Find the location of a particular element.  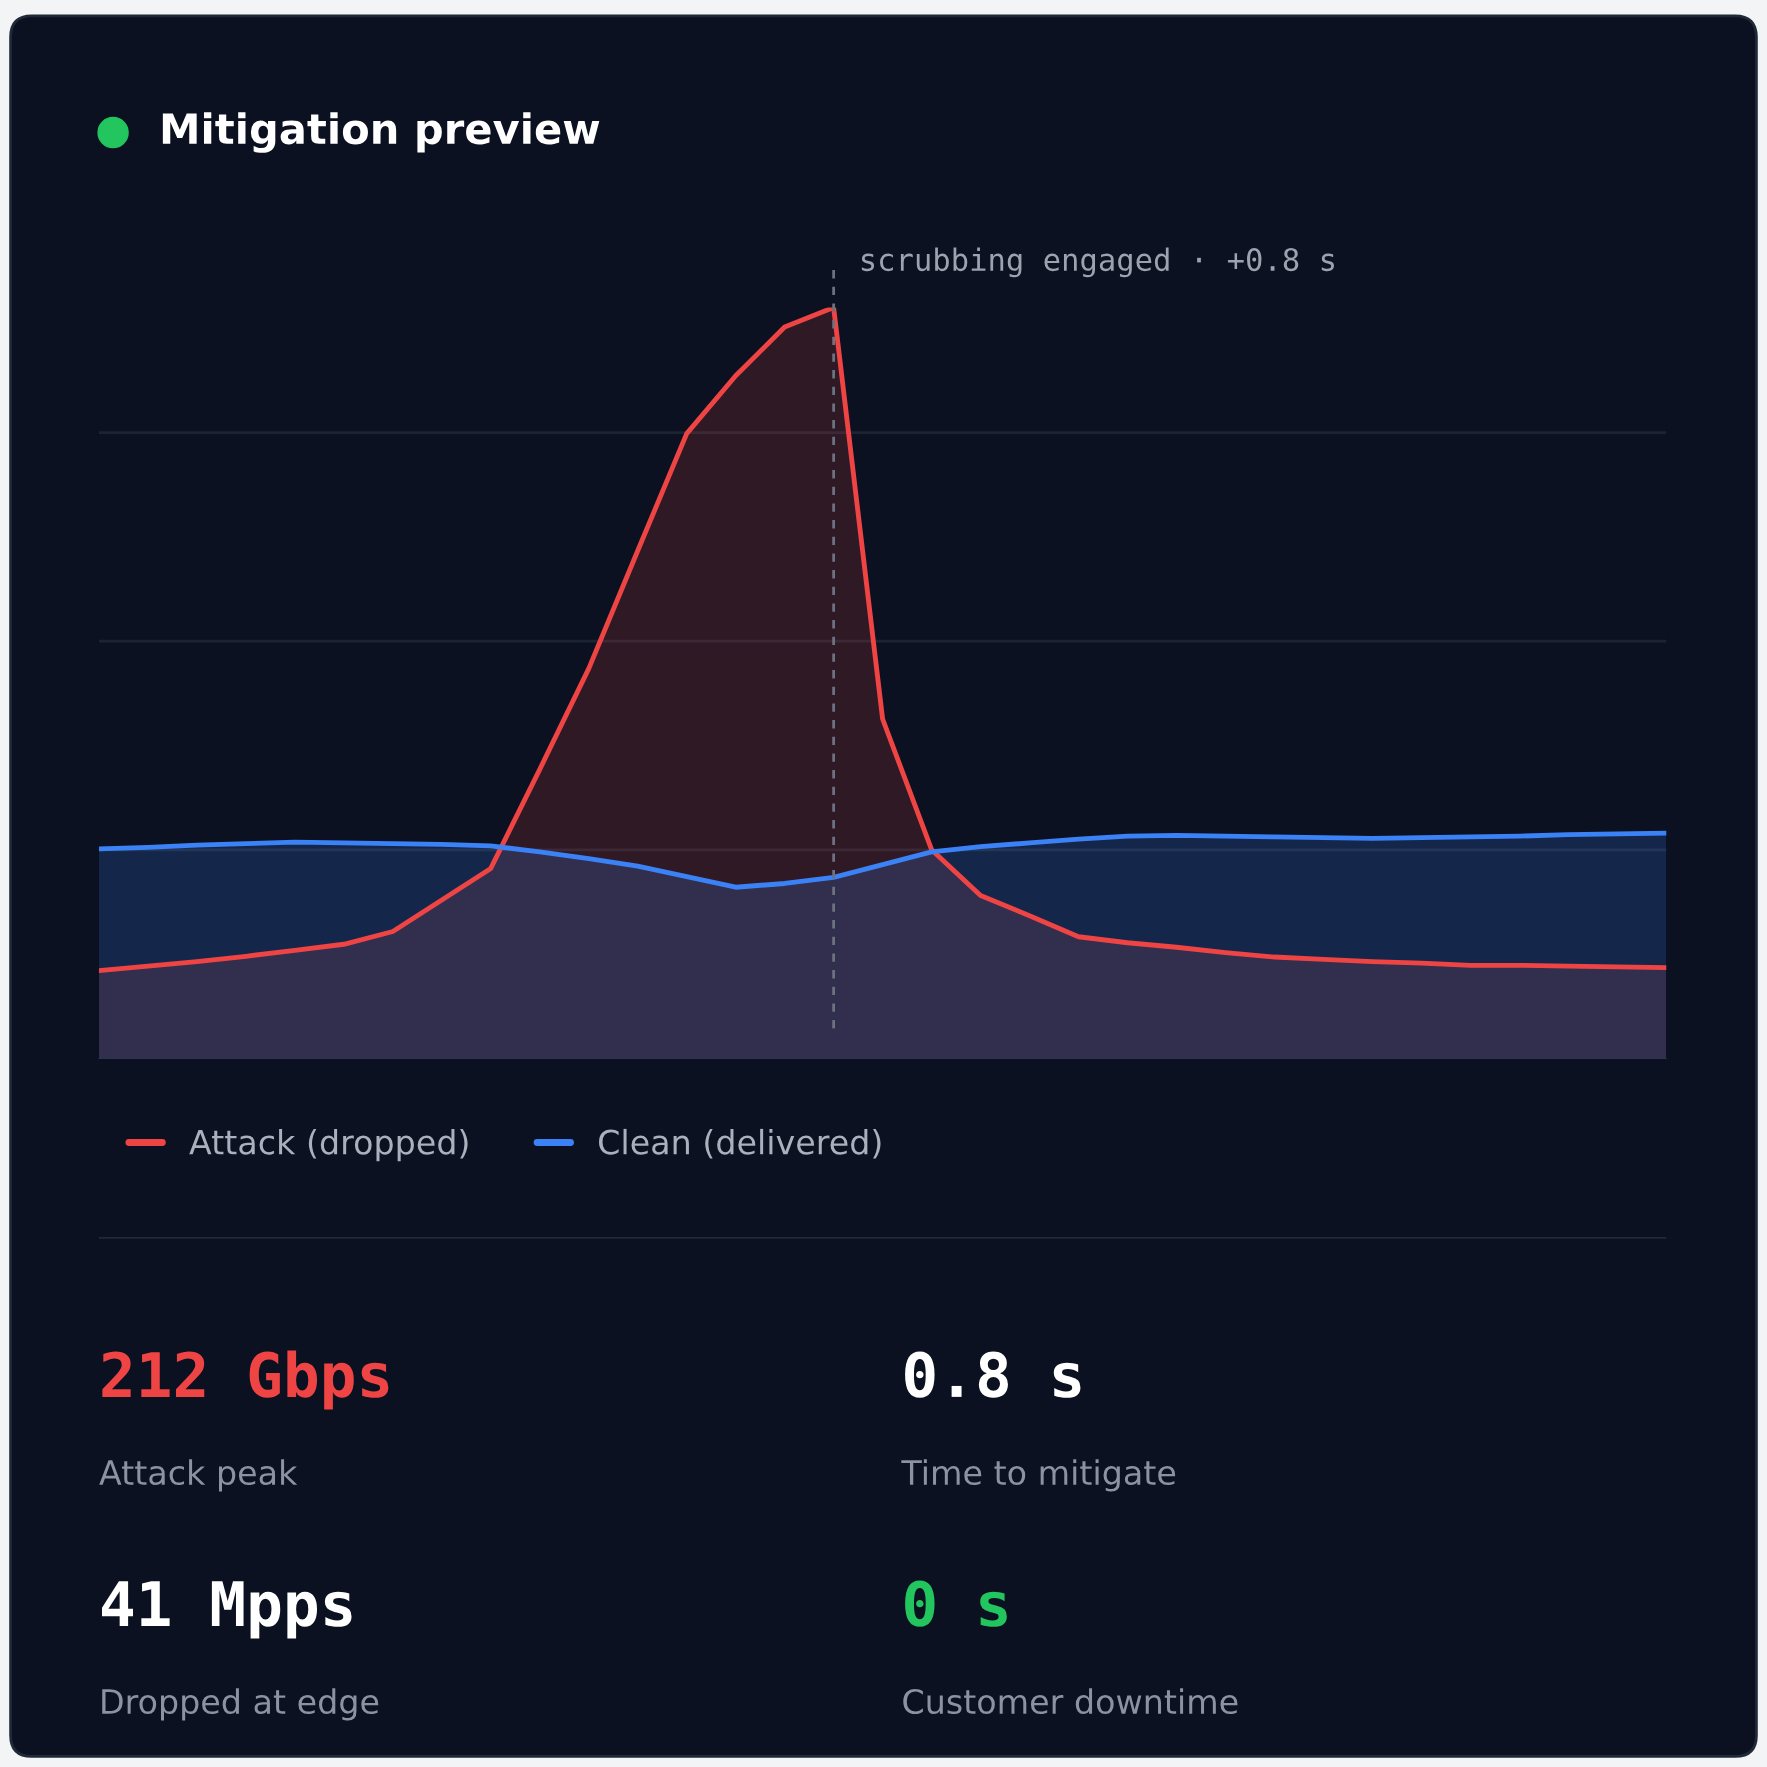

text: Attack peak is located at coordinates (198, 1475).